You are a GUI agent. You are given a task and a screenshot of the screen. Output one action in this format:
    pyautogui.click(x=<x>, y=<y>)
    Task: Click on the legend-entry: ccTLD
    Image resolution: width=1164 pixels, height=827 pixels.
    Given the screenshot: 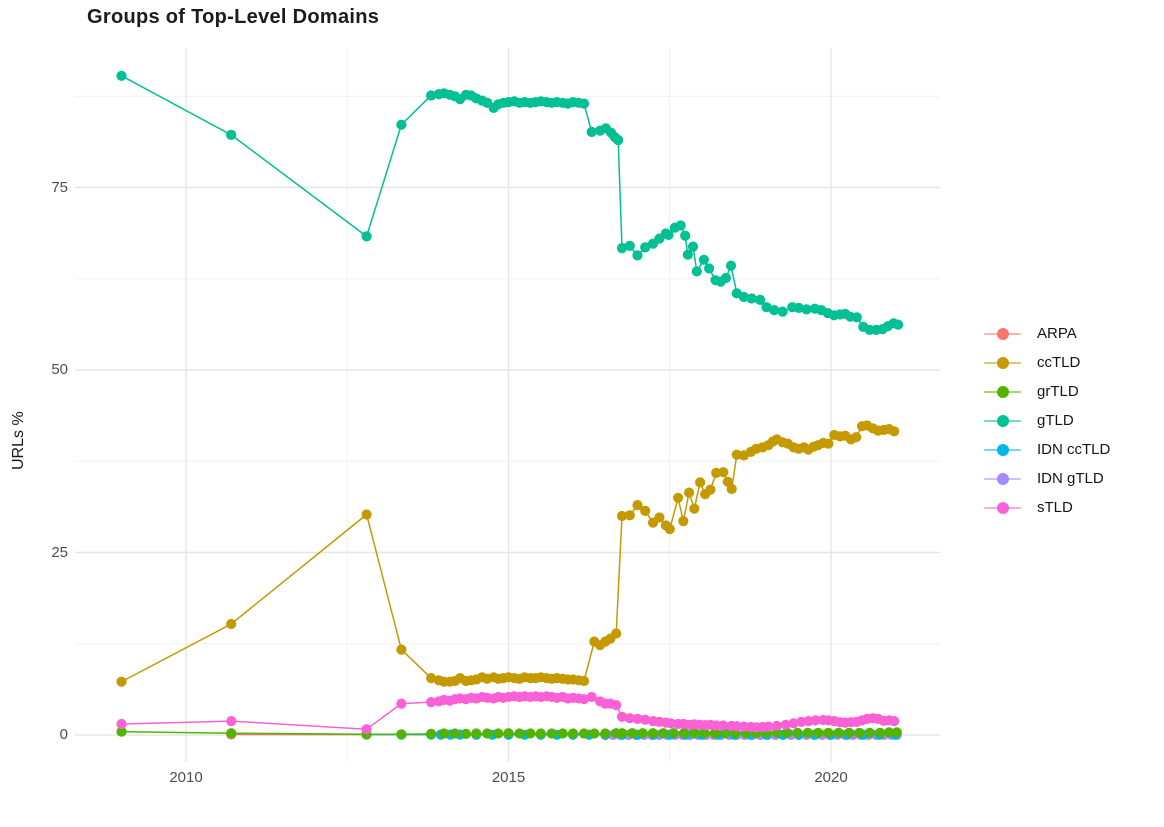 What is the action you would take?
    pyautogui.click(x=1047, y=362)
    